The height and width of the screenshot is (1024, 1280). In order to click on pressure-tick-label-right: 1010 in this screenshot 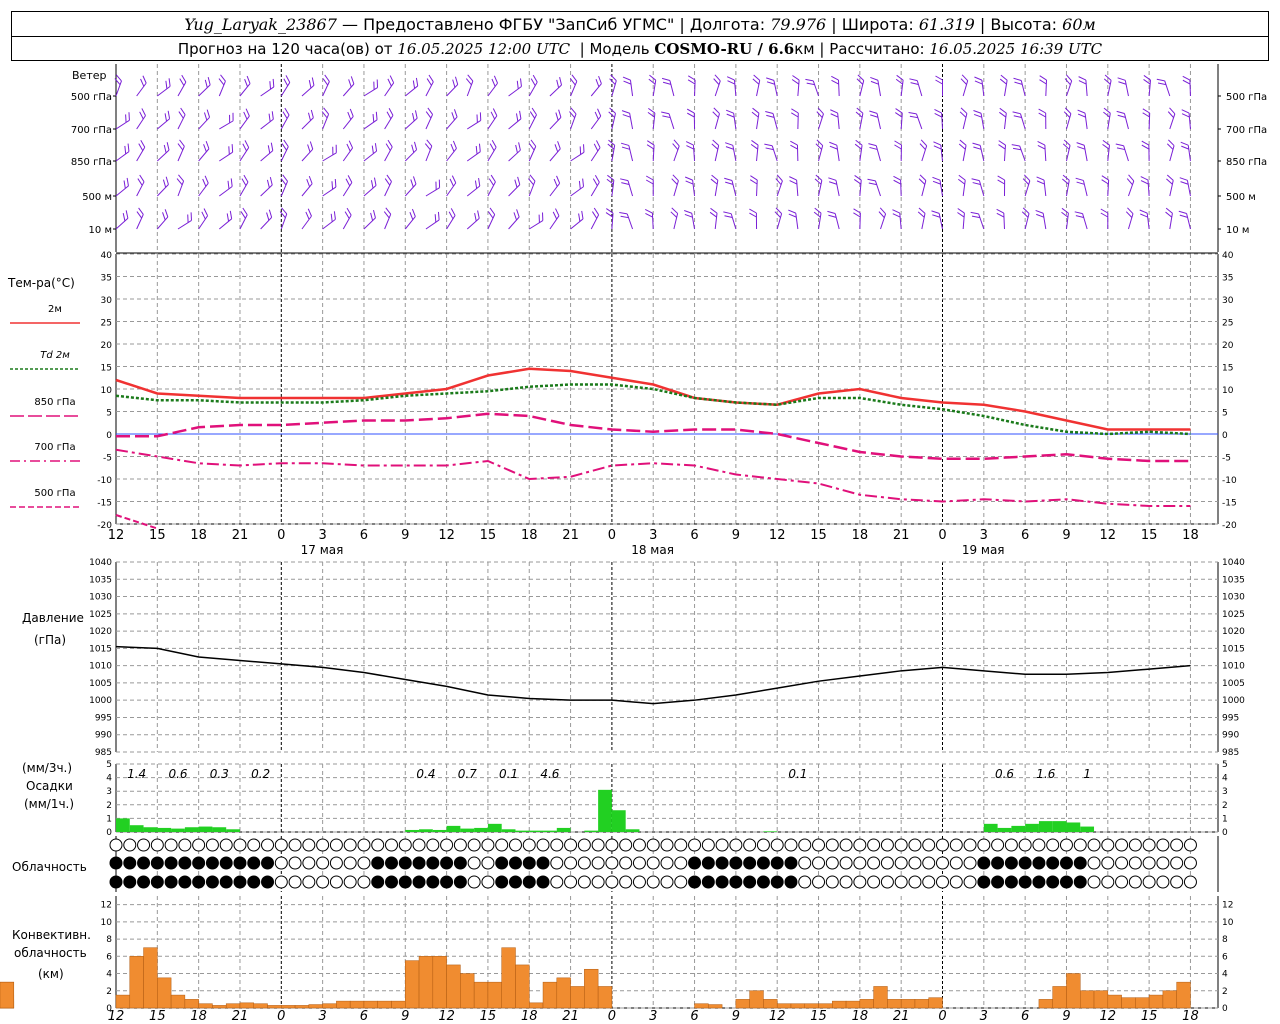, I will do `click(1233, 667)`.